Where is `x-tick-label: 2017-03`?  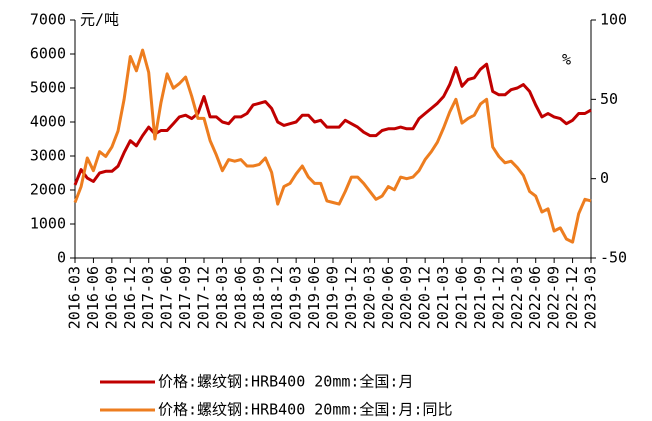 x-tick-label: 2017-03 is located at coordinates (148, 297).